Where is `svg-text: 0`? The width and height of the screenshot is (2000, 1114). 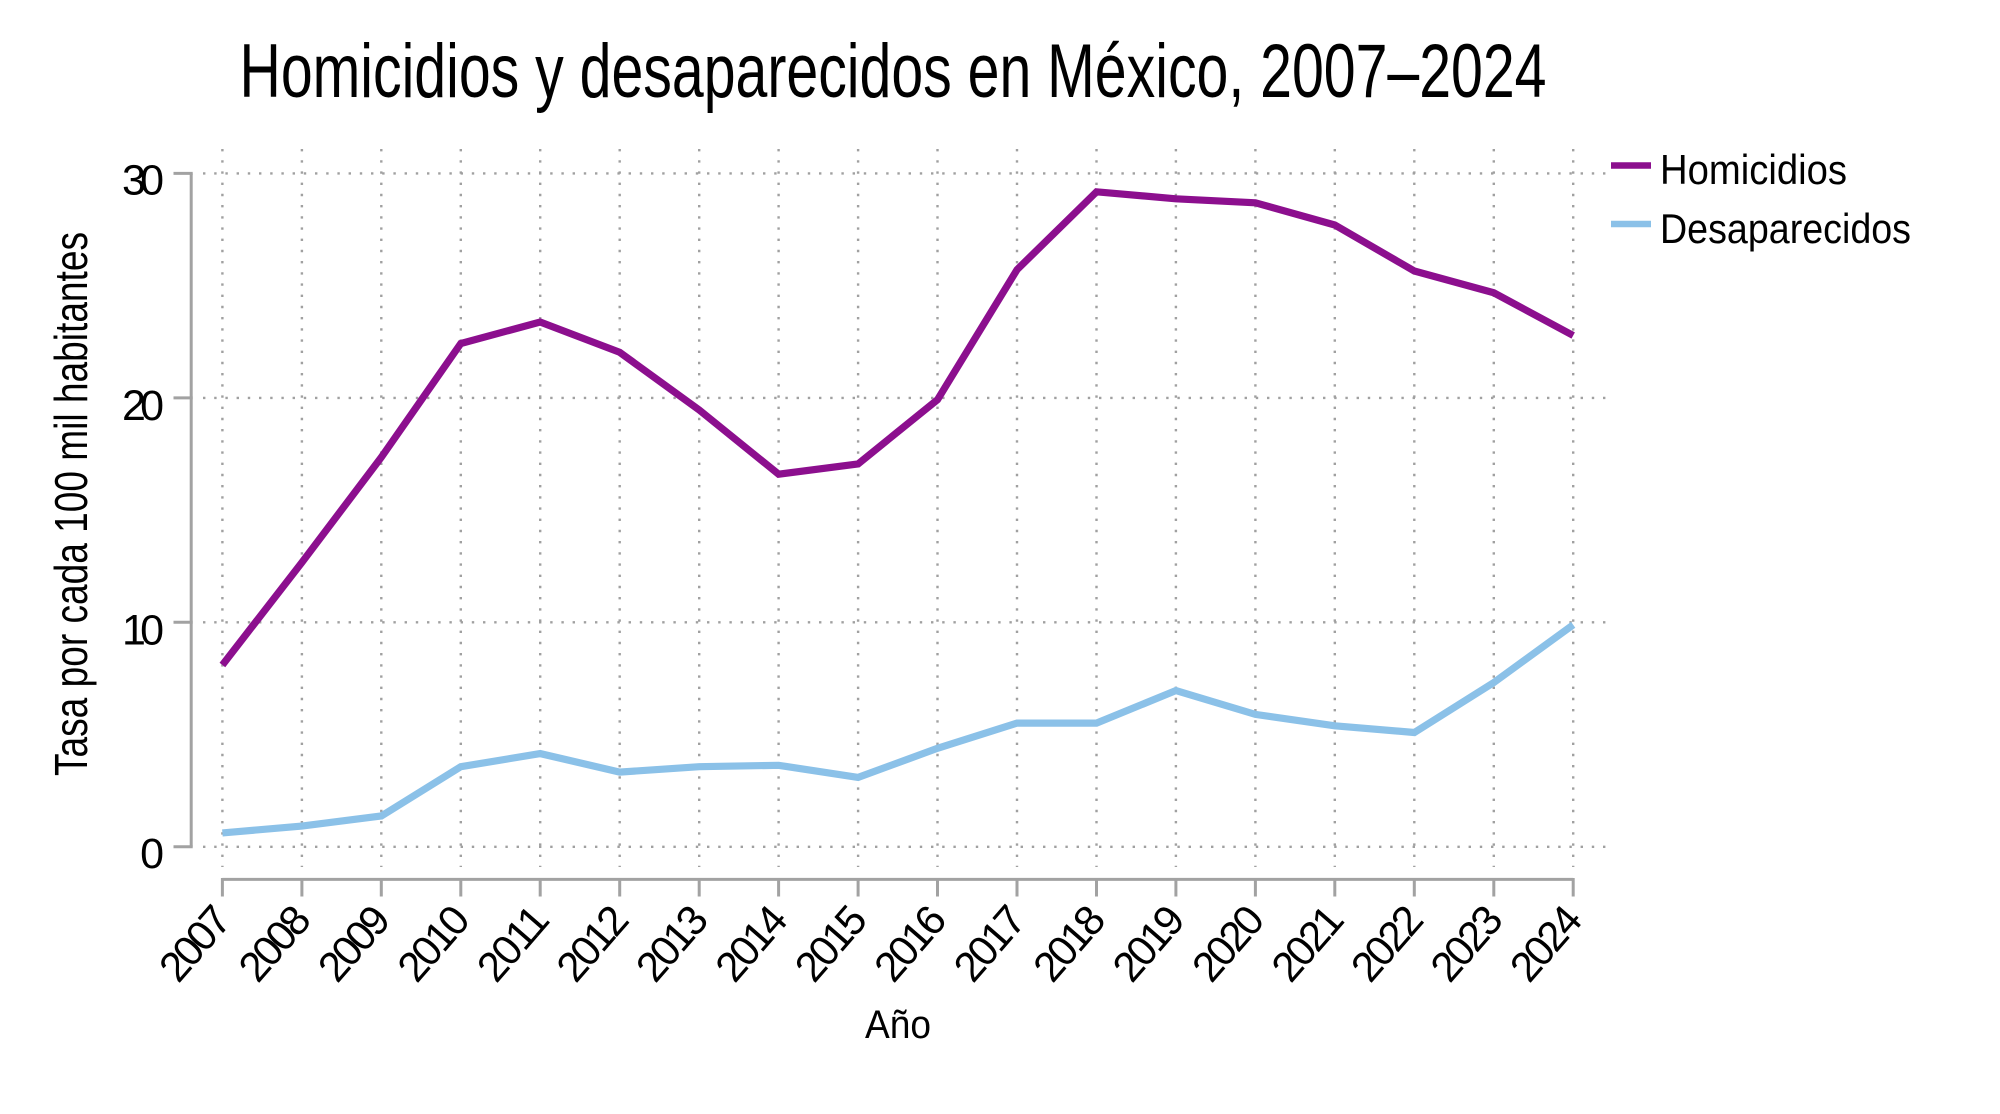
svg-text: 0 is located at coordinates (152, 854).